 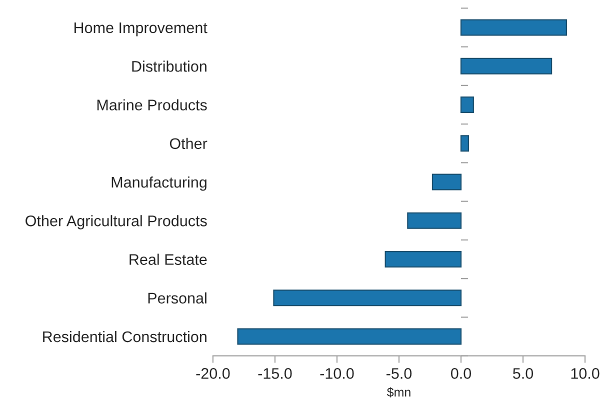 What do you see at coordinates (169, 66) in the screenshot?
I see `y-tick-label: Distribution` at bounding box center [169, 66].